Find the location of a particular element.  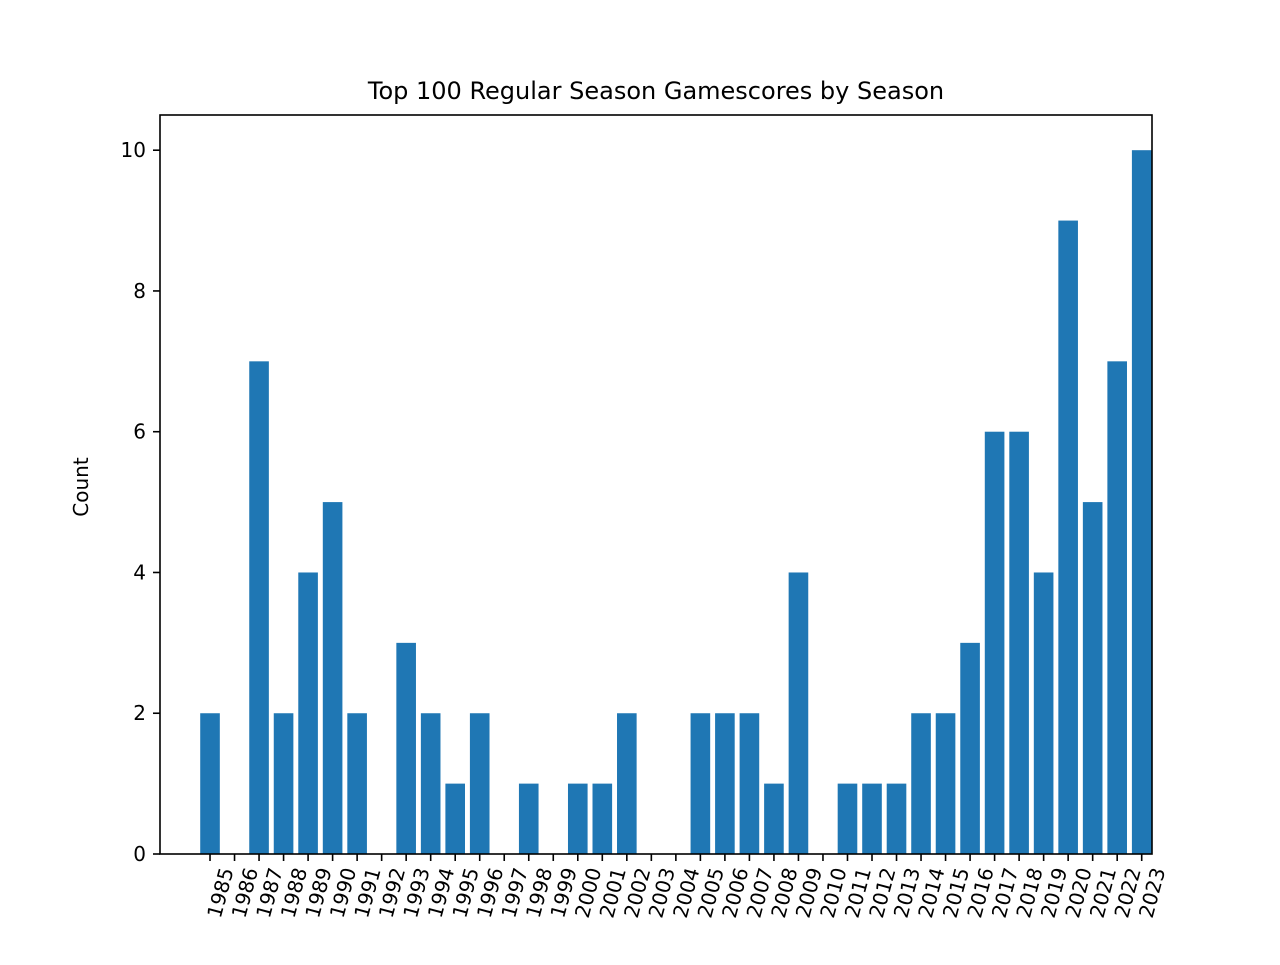

y-axis-label: Count is located at coordinates (81, 487).